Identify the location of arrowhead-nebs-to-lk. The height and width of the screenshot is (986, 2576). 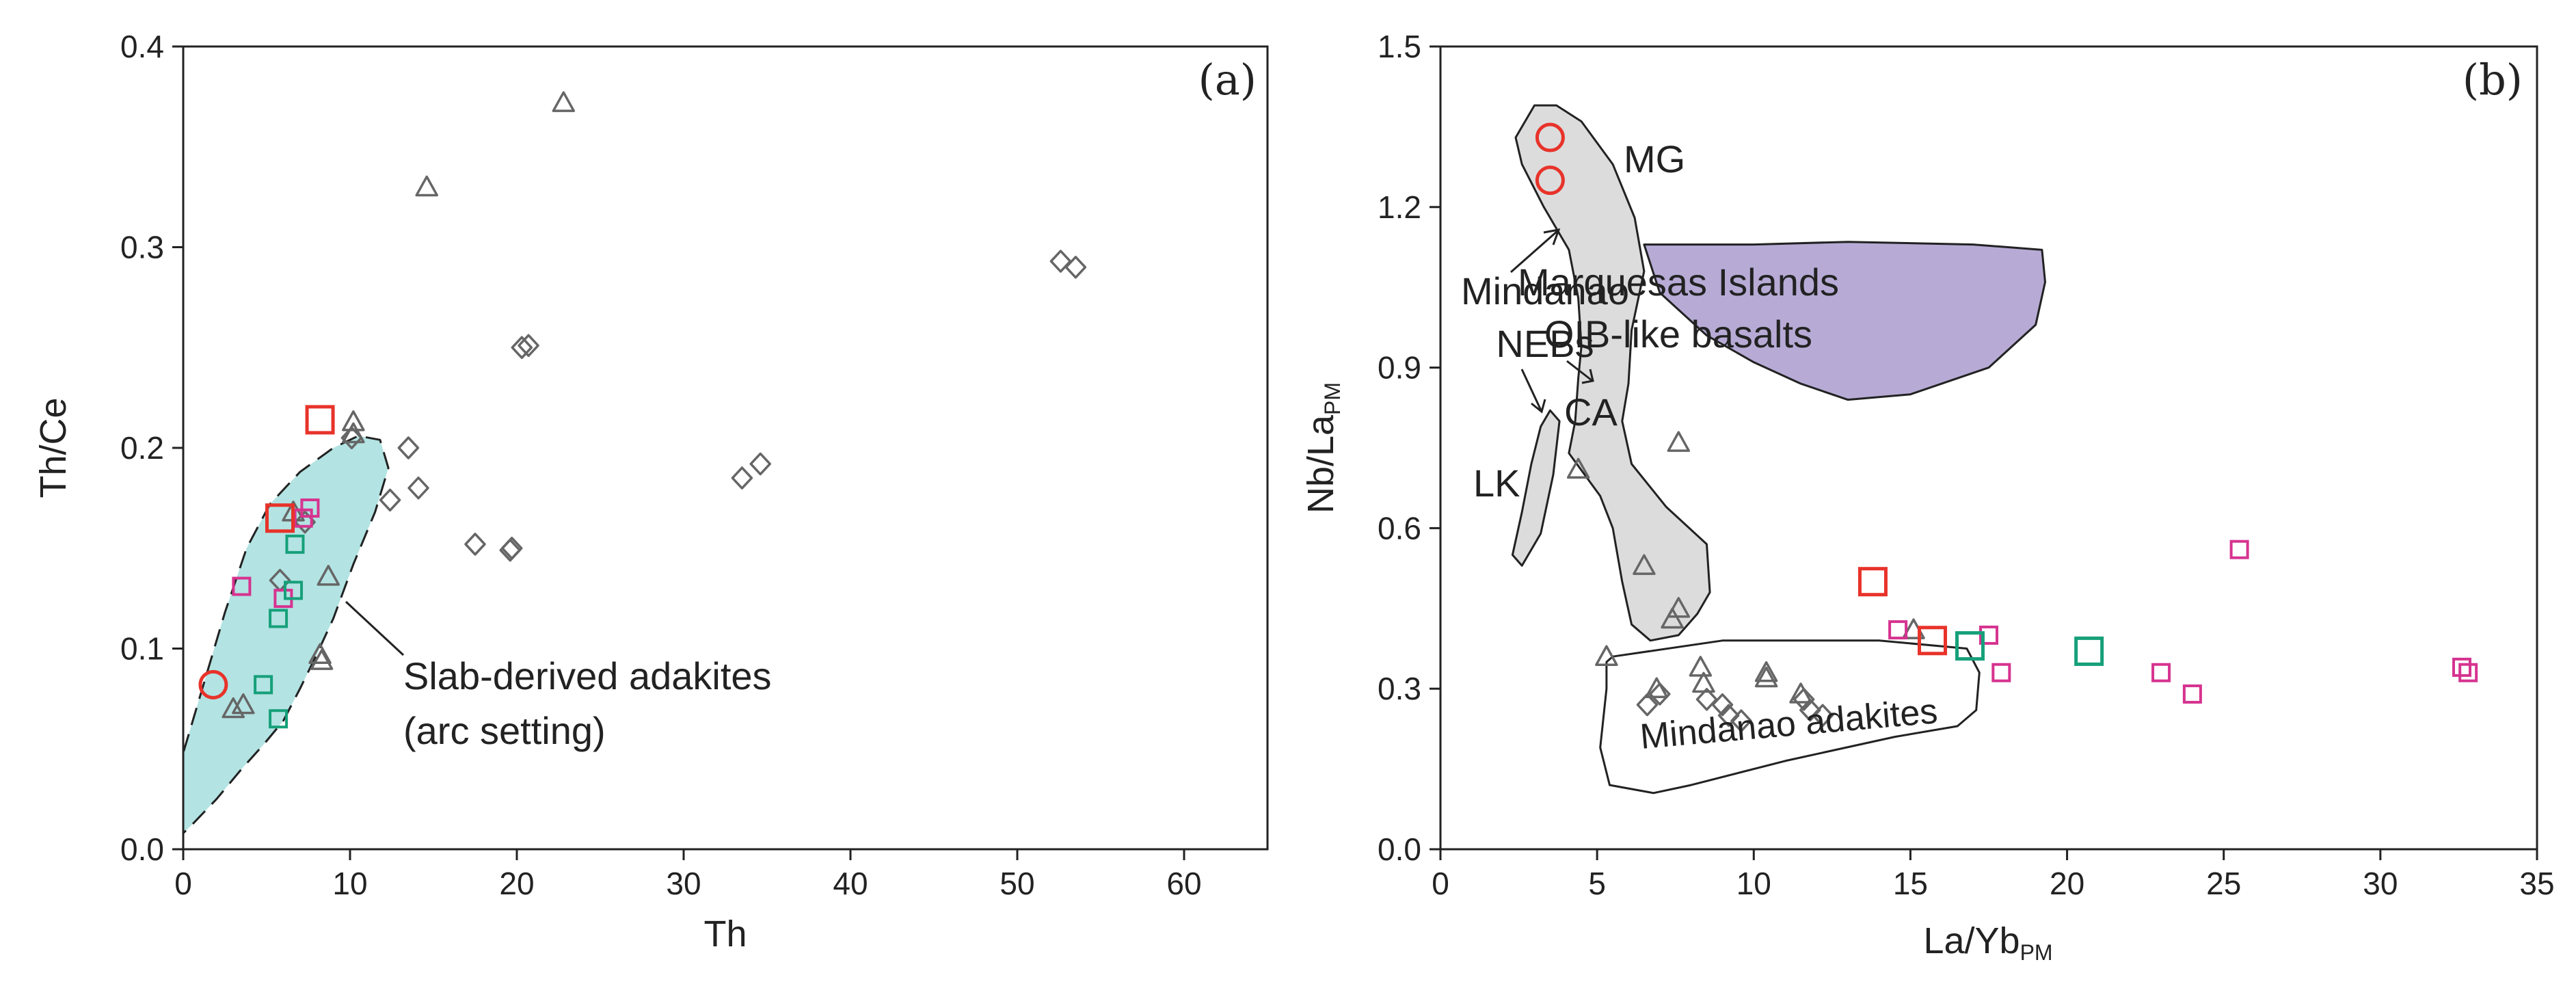
(1538, 406).